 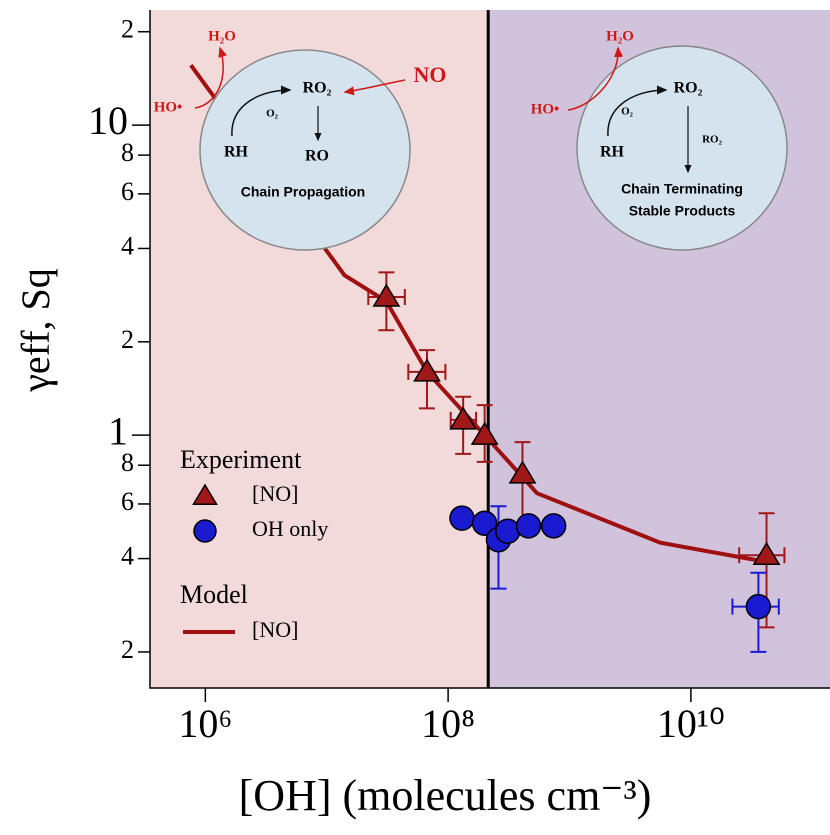 I want to click on x-axis-label: [OH] (molecules cm⁻³), so click(x=445, y=795).